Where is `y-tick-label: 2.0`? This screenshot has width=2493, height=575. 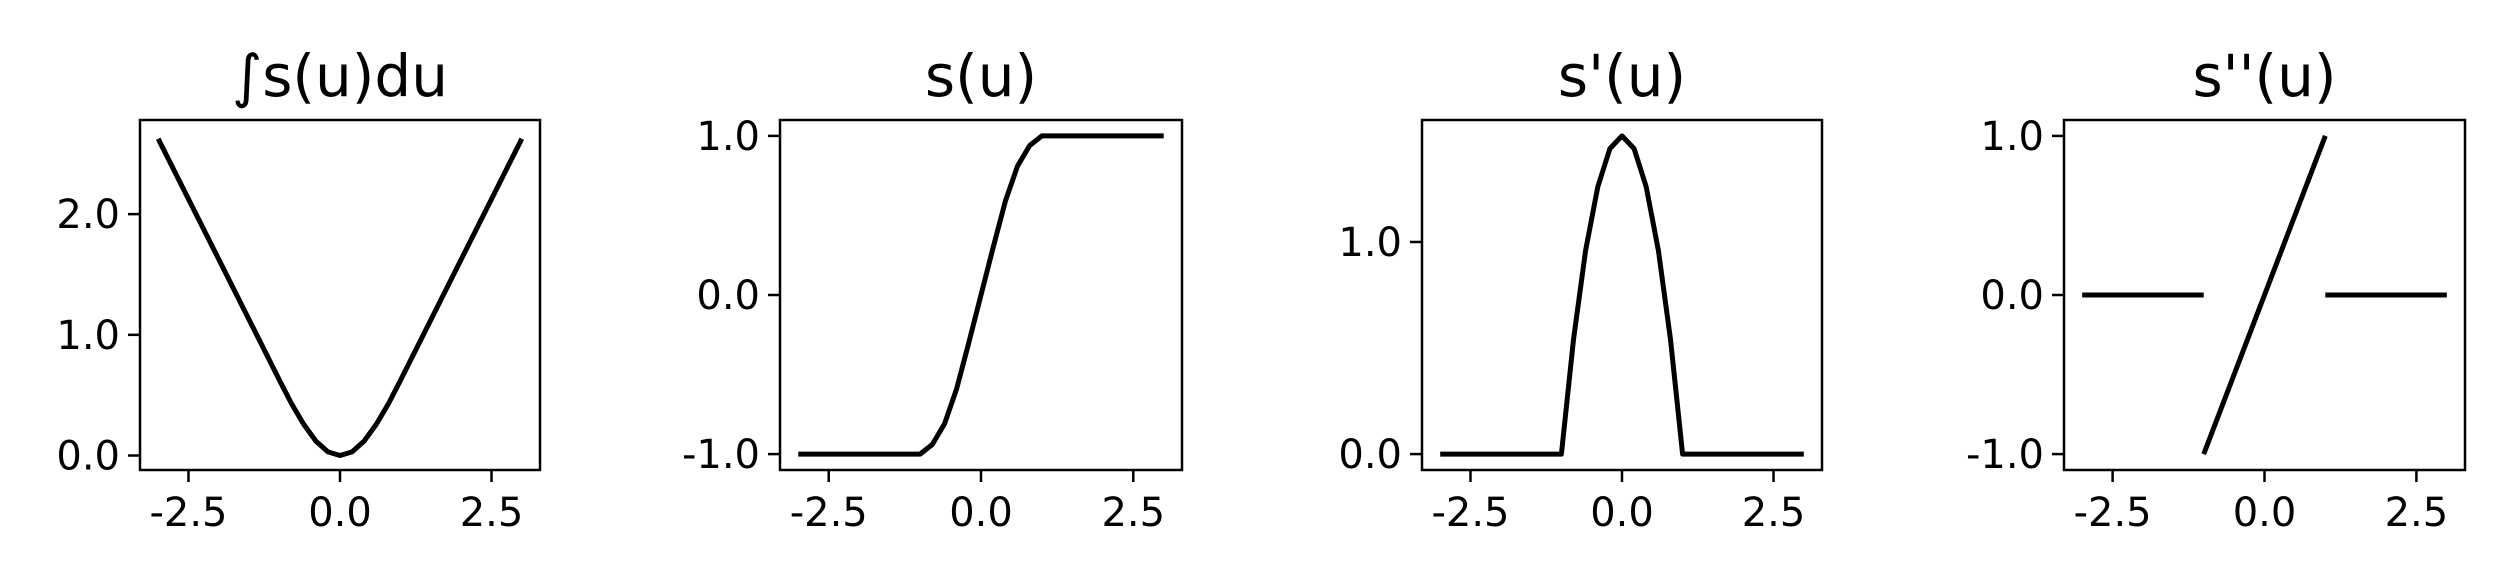 y-tick-label: 2.0 is located at coordinates (88, 215).